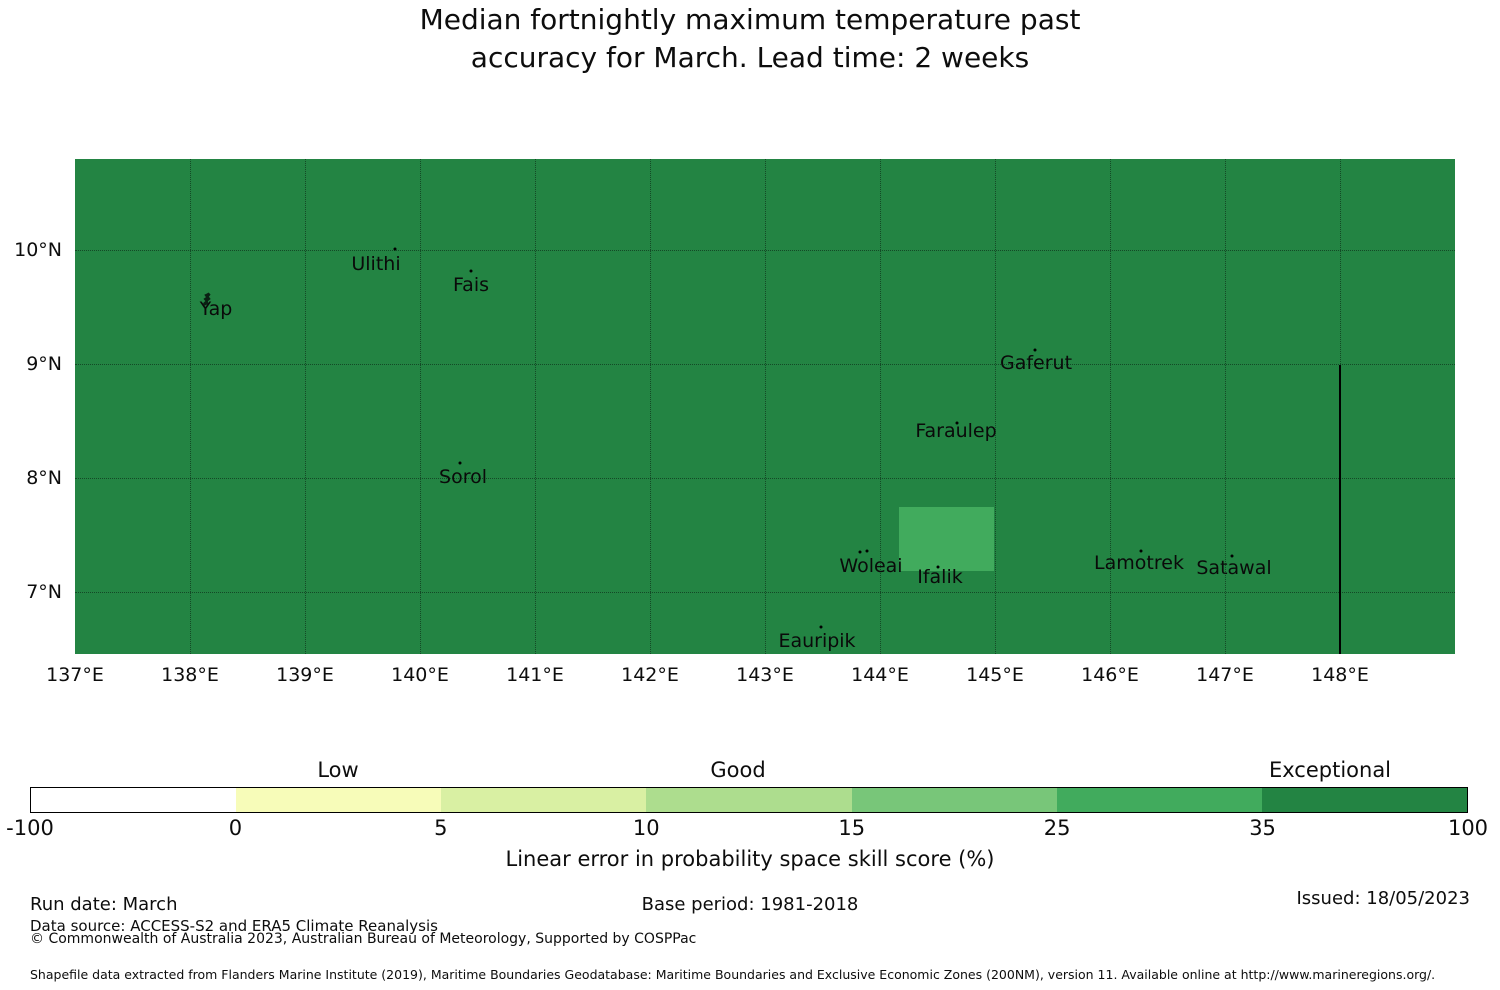  I want to click on colorbar-tick-label: 100, so click(1468, 828).